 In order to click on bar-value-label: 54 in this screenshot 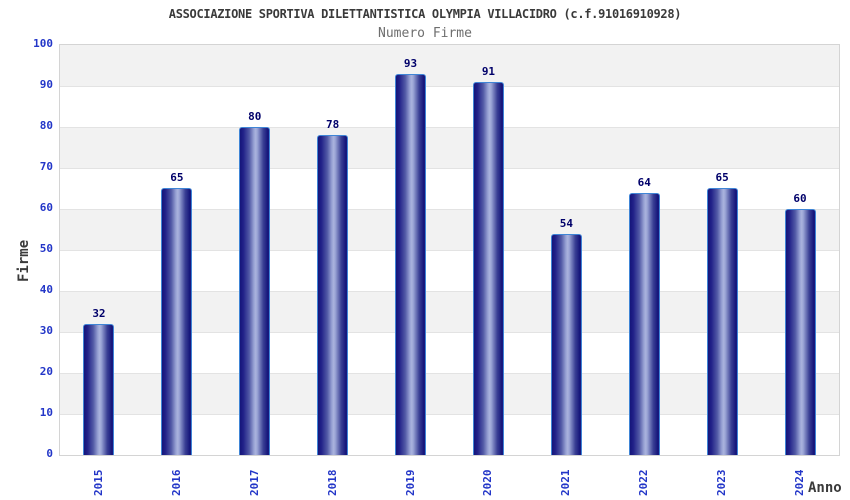, I will do `click(566, 223)`.